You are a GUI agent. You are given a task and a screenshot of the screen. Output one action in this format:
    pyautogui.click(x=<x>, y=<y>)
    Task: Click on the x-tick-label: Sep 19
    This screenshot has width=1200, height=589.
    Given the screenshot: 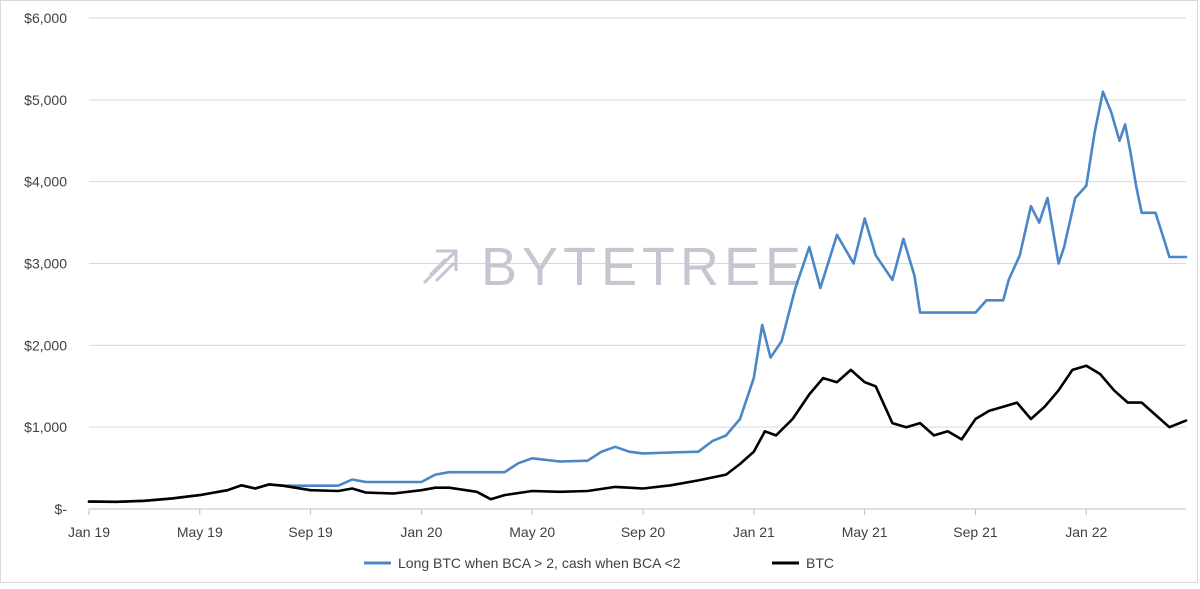 What is the action you would take?
    pyautogui.click(x=310, y=532)
    